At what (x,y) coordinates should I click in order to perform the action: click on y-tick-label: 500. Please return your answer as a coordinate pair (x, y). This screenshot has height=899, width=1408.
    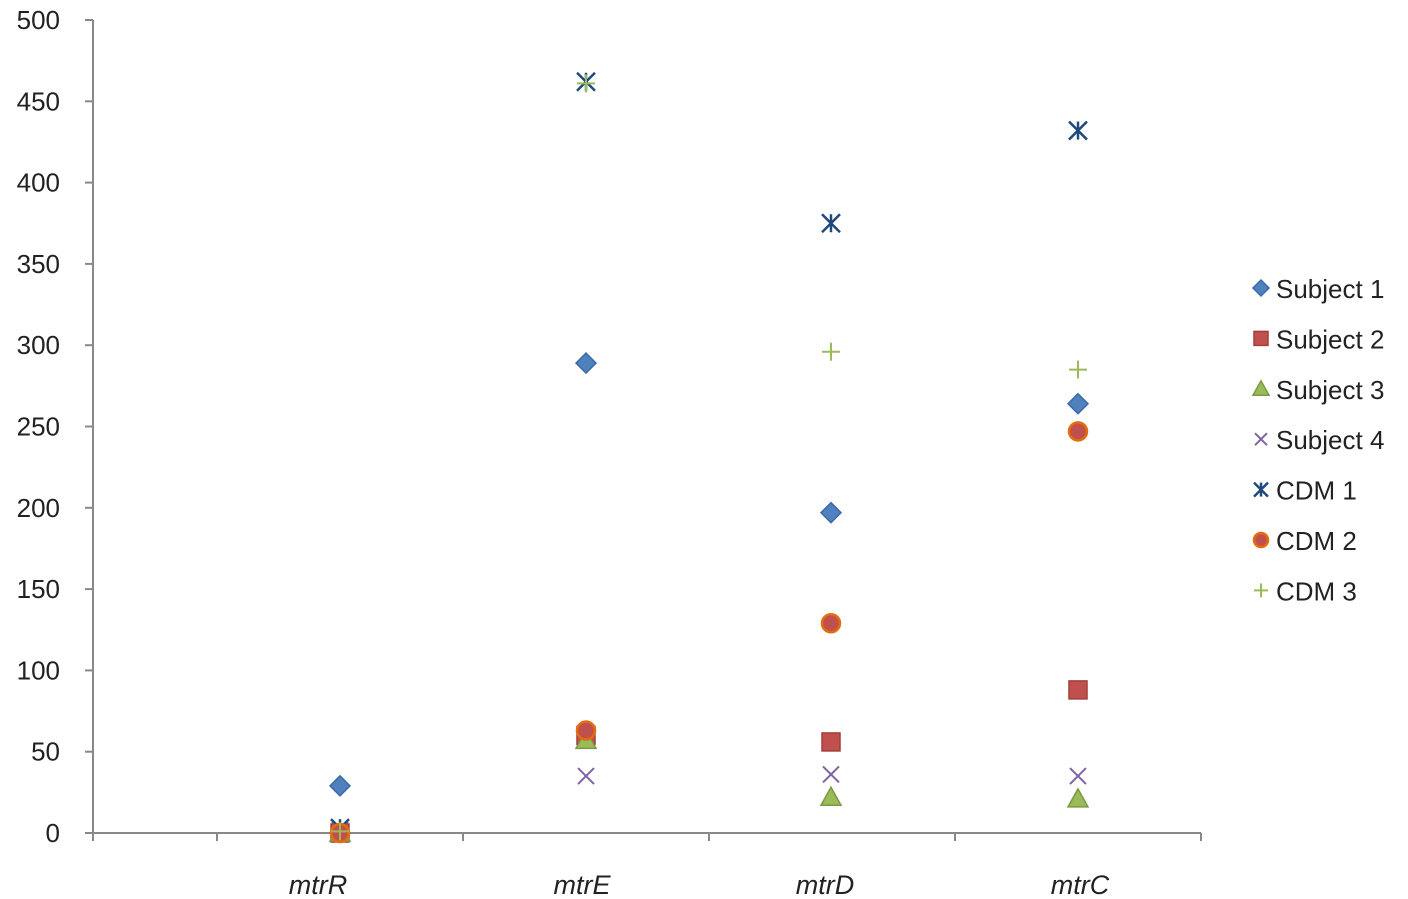
    Looking at the image, I should click on (38, 20).